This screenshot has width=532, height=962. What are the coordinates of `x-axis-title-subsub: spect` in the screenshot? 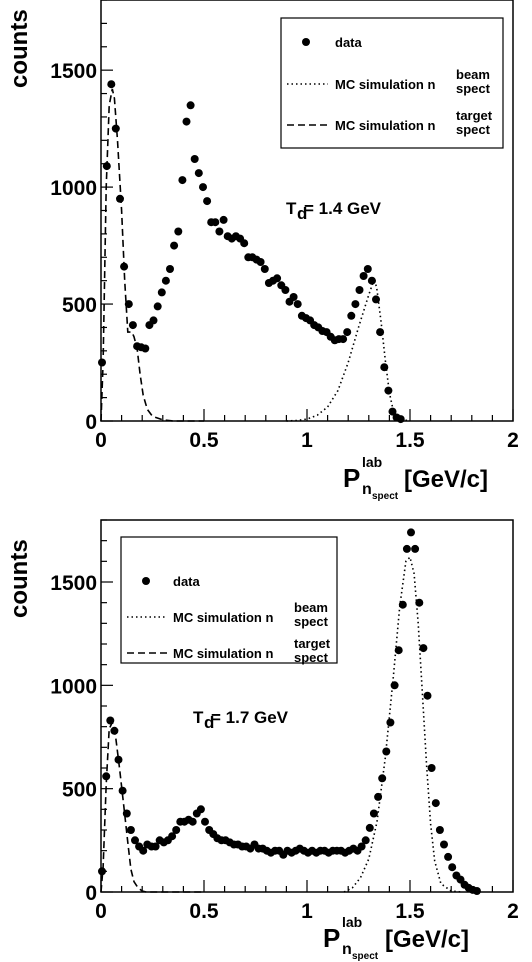 It's located at (385, 496).